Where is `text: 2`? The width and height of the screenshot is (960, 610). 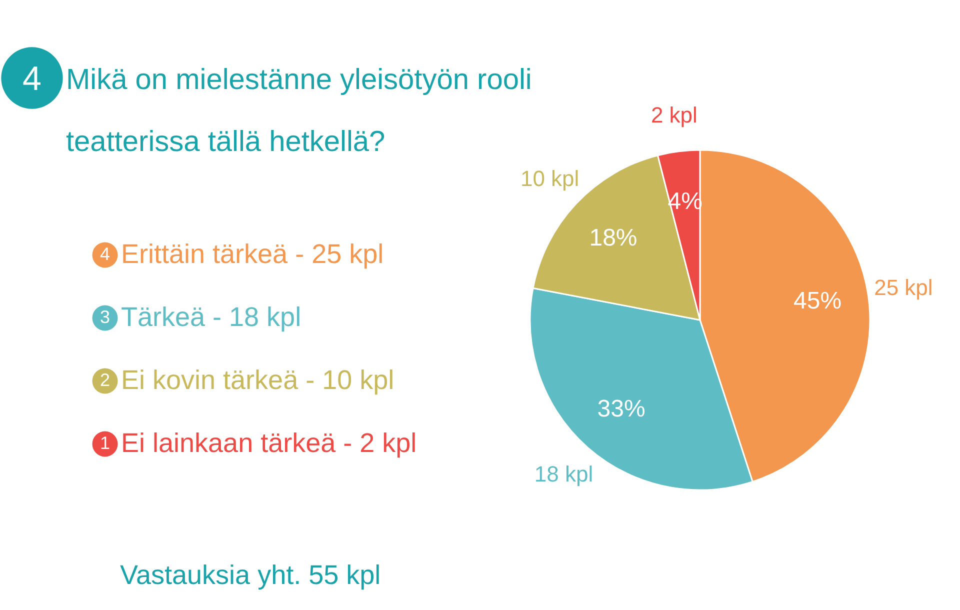
text: 2 is located at coordinates (105, 380).